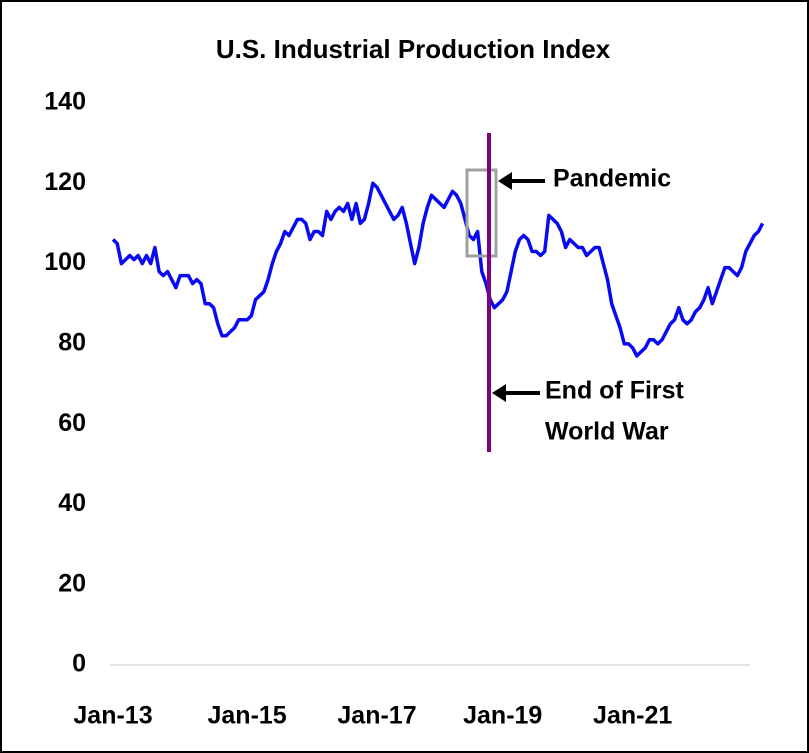 This screenshot has width=809, height=753. I want to click on x-tick-label: Jan-15, so click(246, 716).